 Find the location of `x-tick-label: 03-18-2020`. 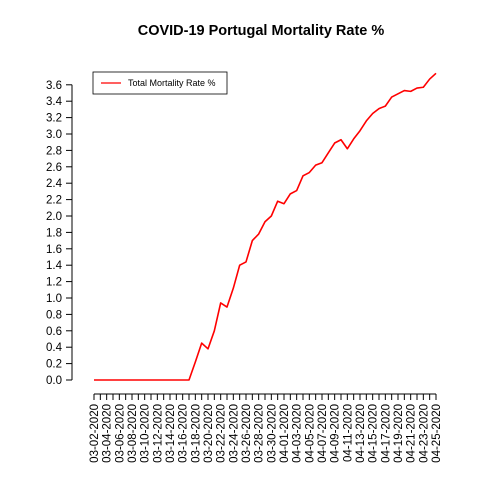

x-tick-label: 03-18-2020 is located at coordinates (196, 433).